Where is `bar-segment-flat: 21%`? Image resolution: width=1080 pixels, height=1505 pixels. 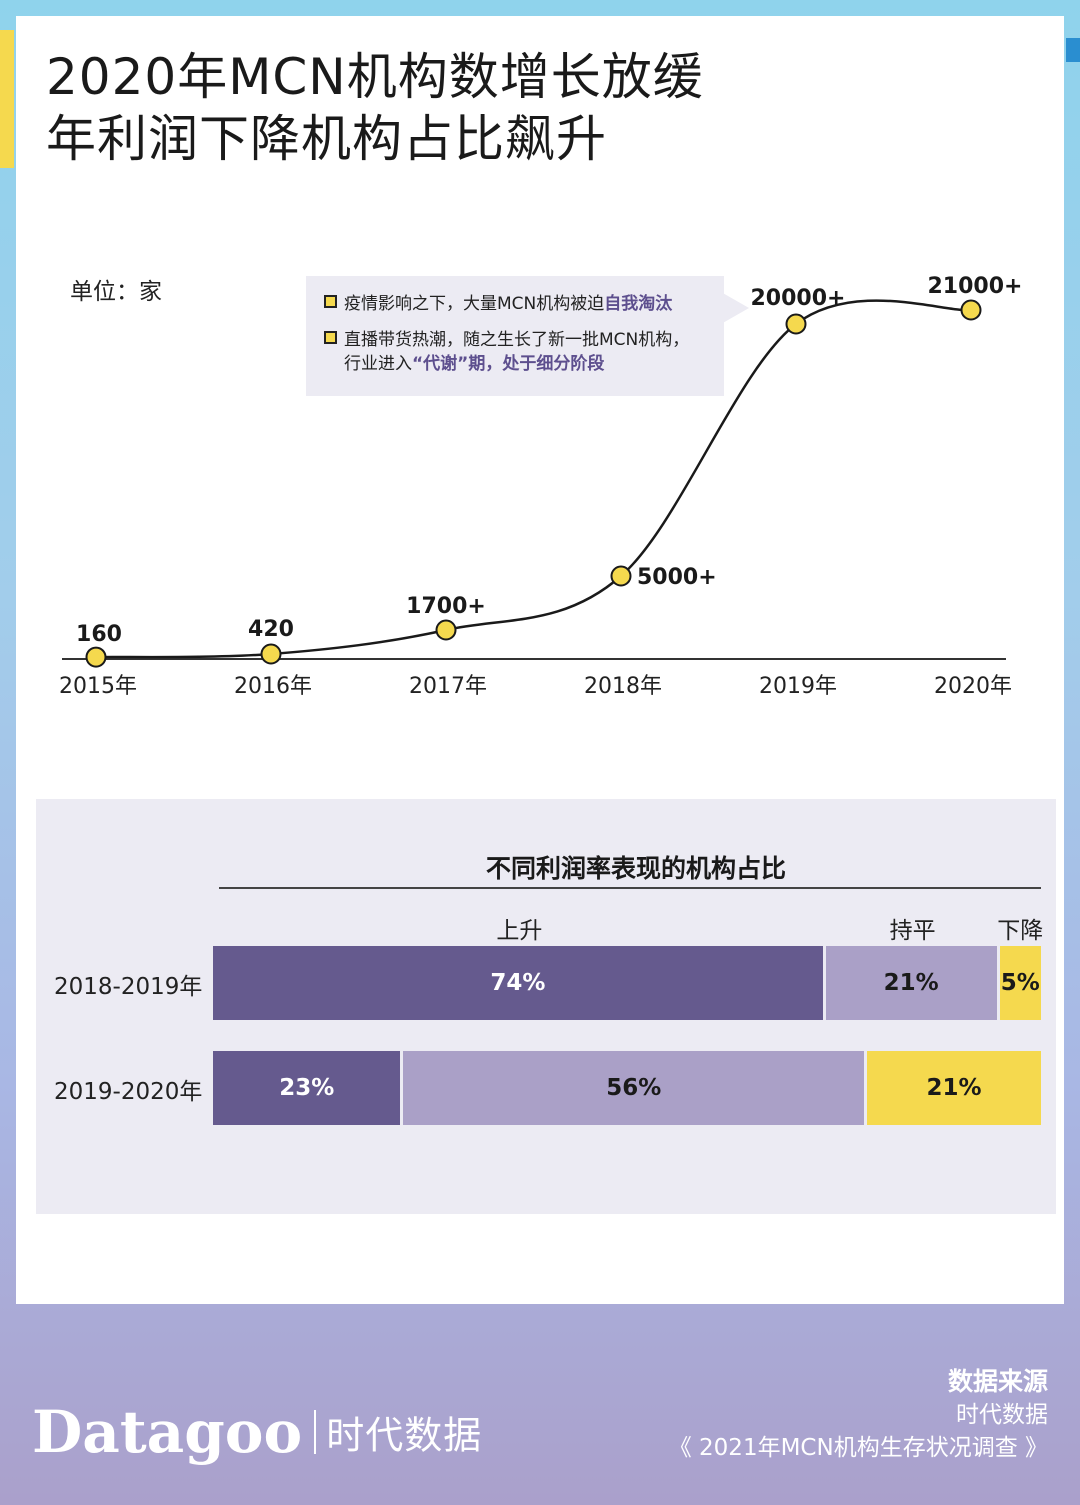
bar-segment-flat: 21% is located at coordinates (912, 983).